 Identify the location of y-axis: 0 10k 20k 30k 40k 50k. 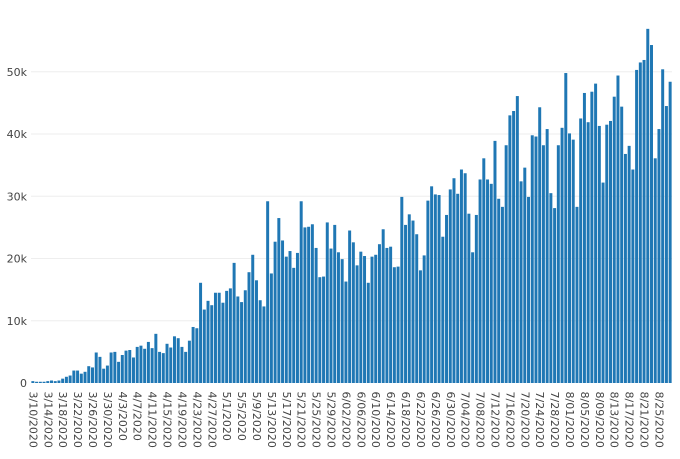
(17, 228).